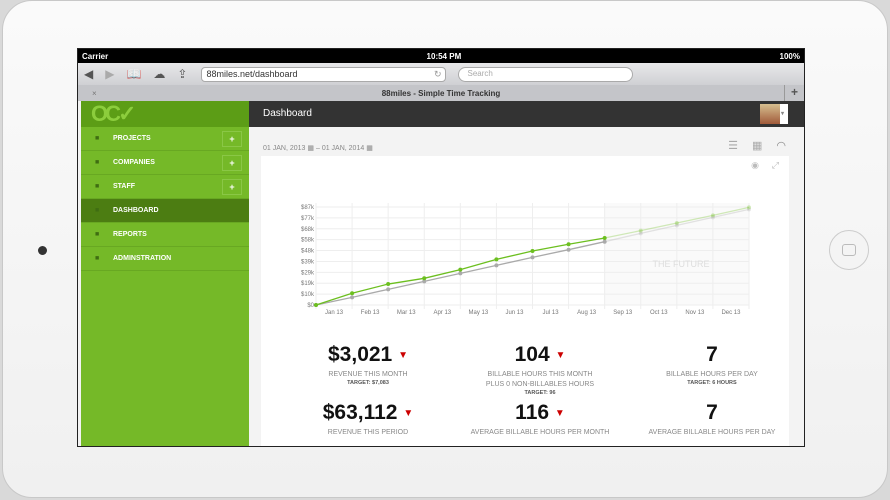  Describe the element at coordinates (695, 313) in the screenshot. I see `x-tick-label: Nov 13` at that location.